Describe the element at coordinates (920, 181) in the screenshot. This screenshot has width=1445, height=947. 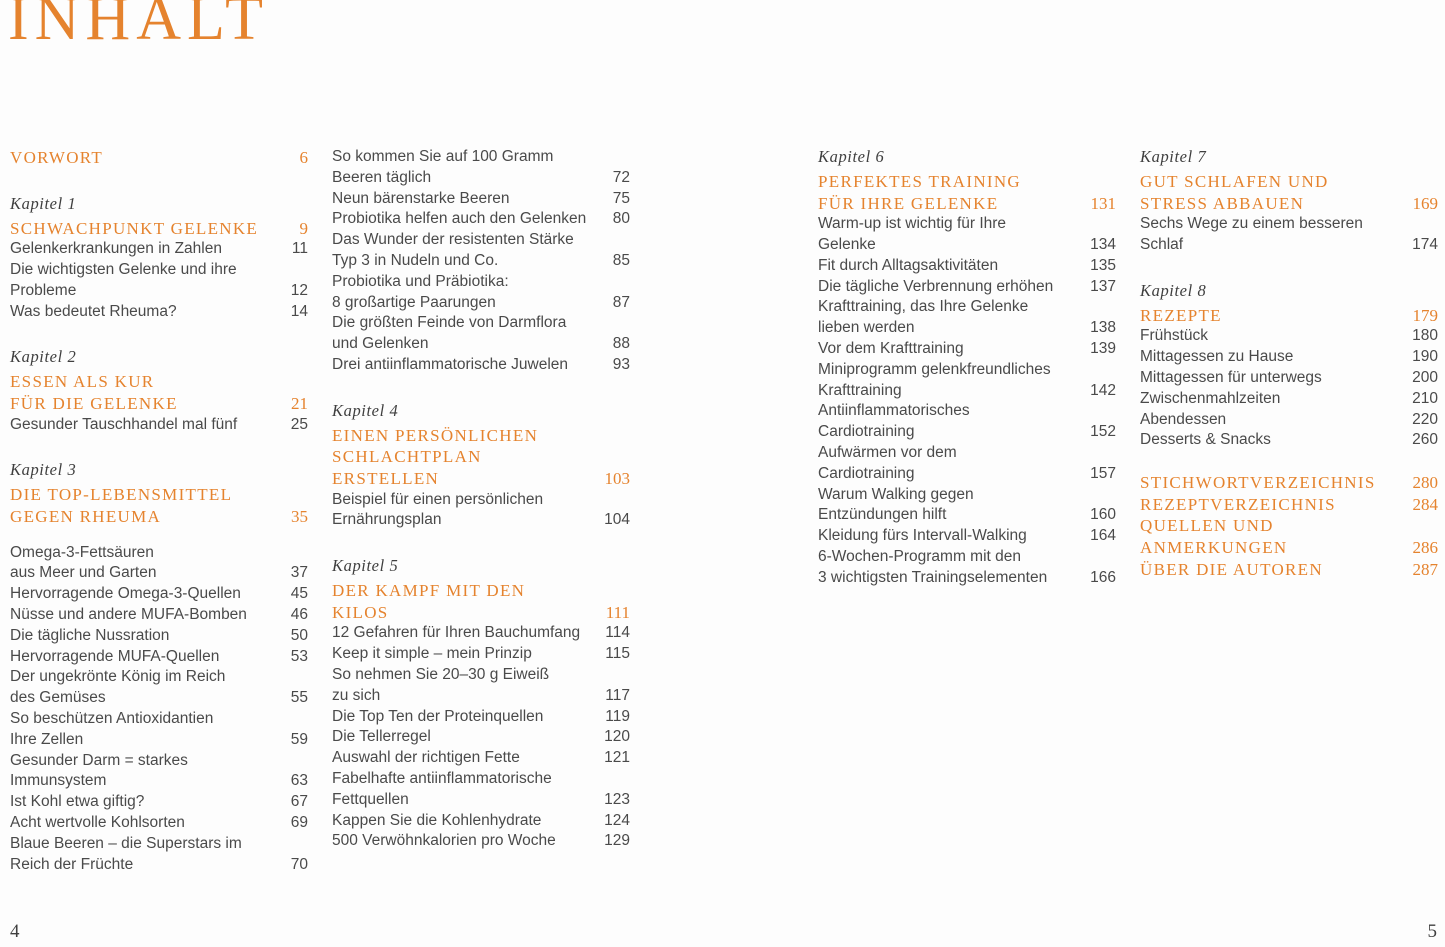
I see `entry-label: PERFEKTES TRAINING` at that location.